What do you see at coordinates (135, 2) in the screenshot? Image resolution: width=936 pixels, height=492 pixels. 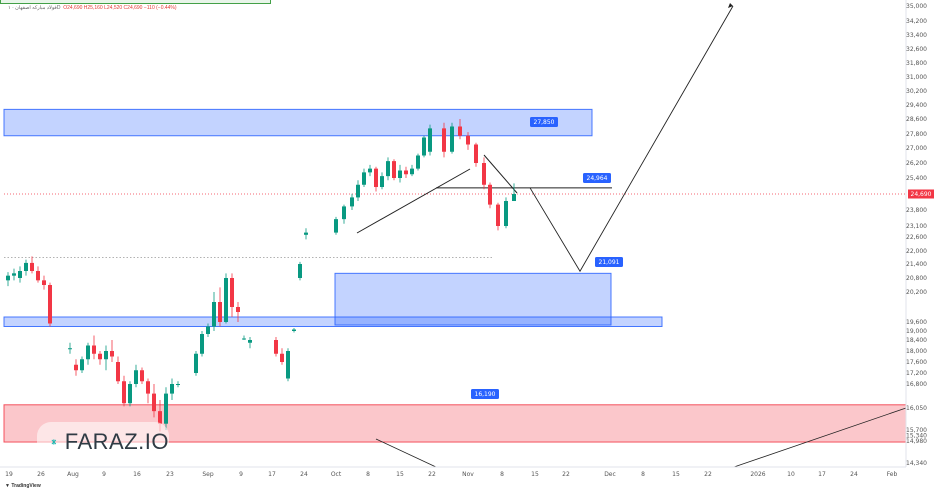 I see `header-bar` at bounding box center [135, 2].